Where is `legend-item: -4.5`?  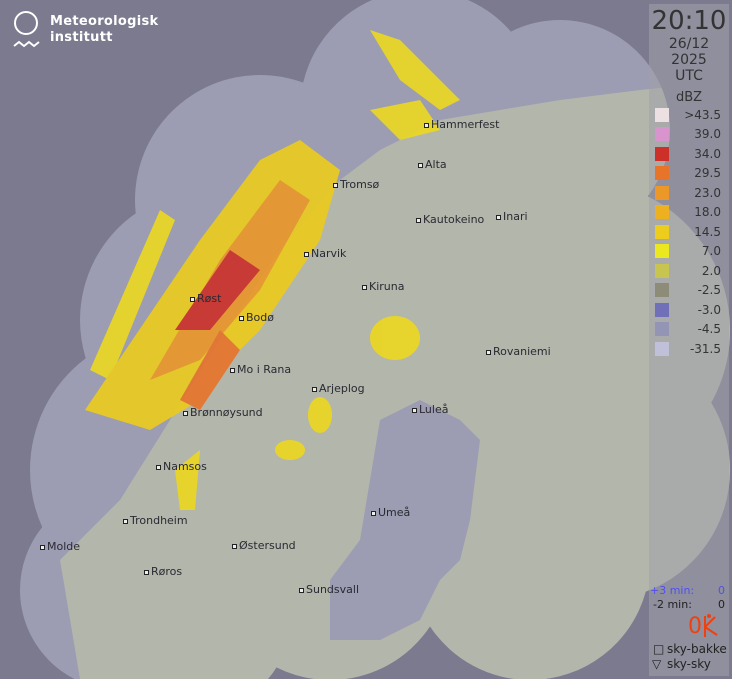
legend-item: -4.5 is located at coordinates (689, 330).